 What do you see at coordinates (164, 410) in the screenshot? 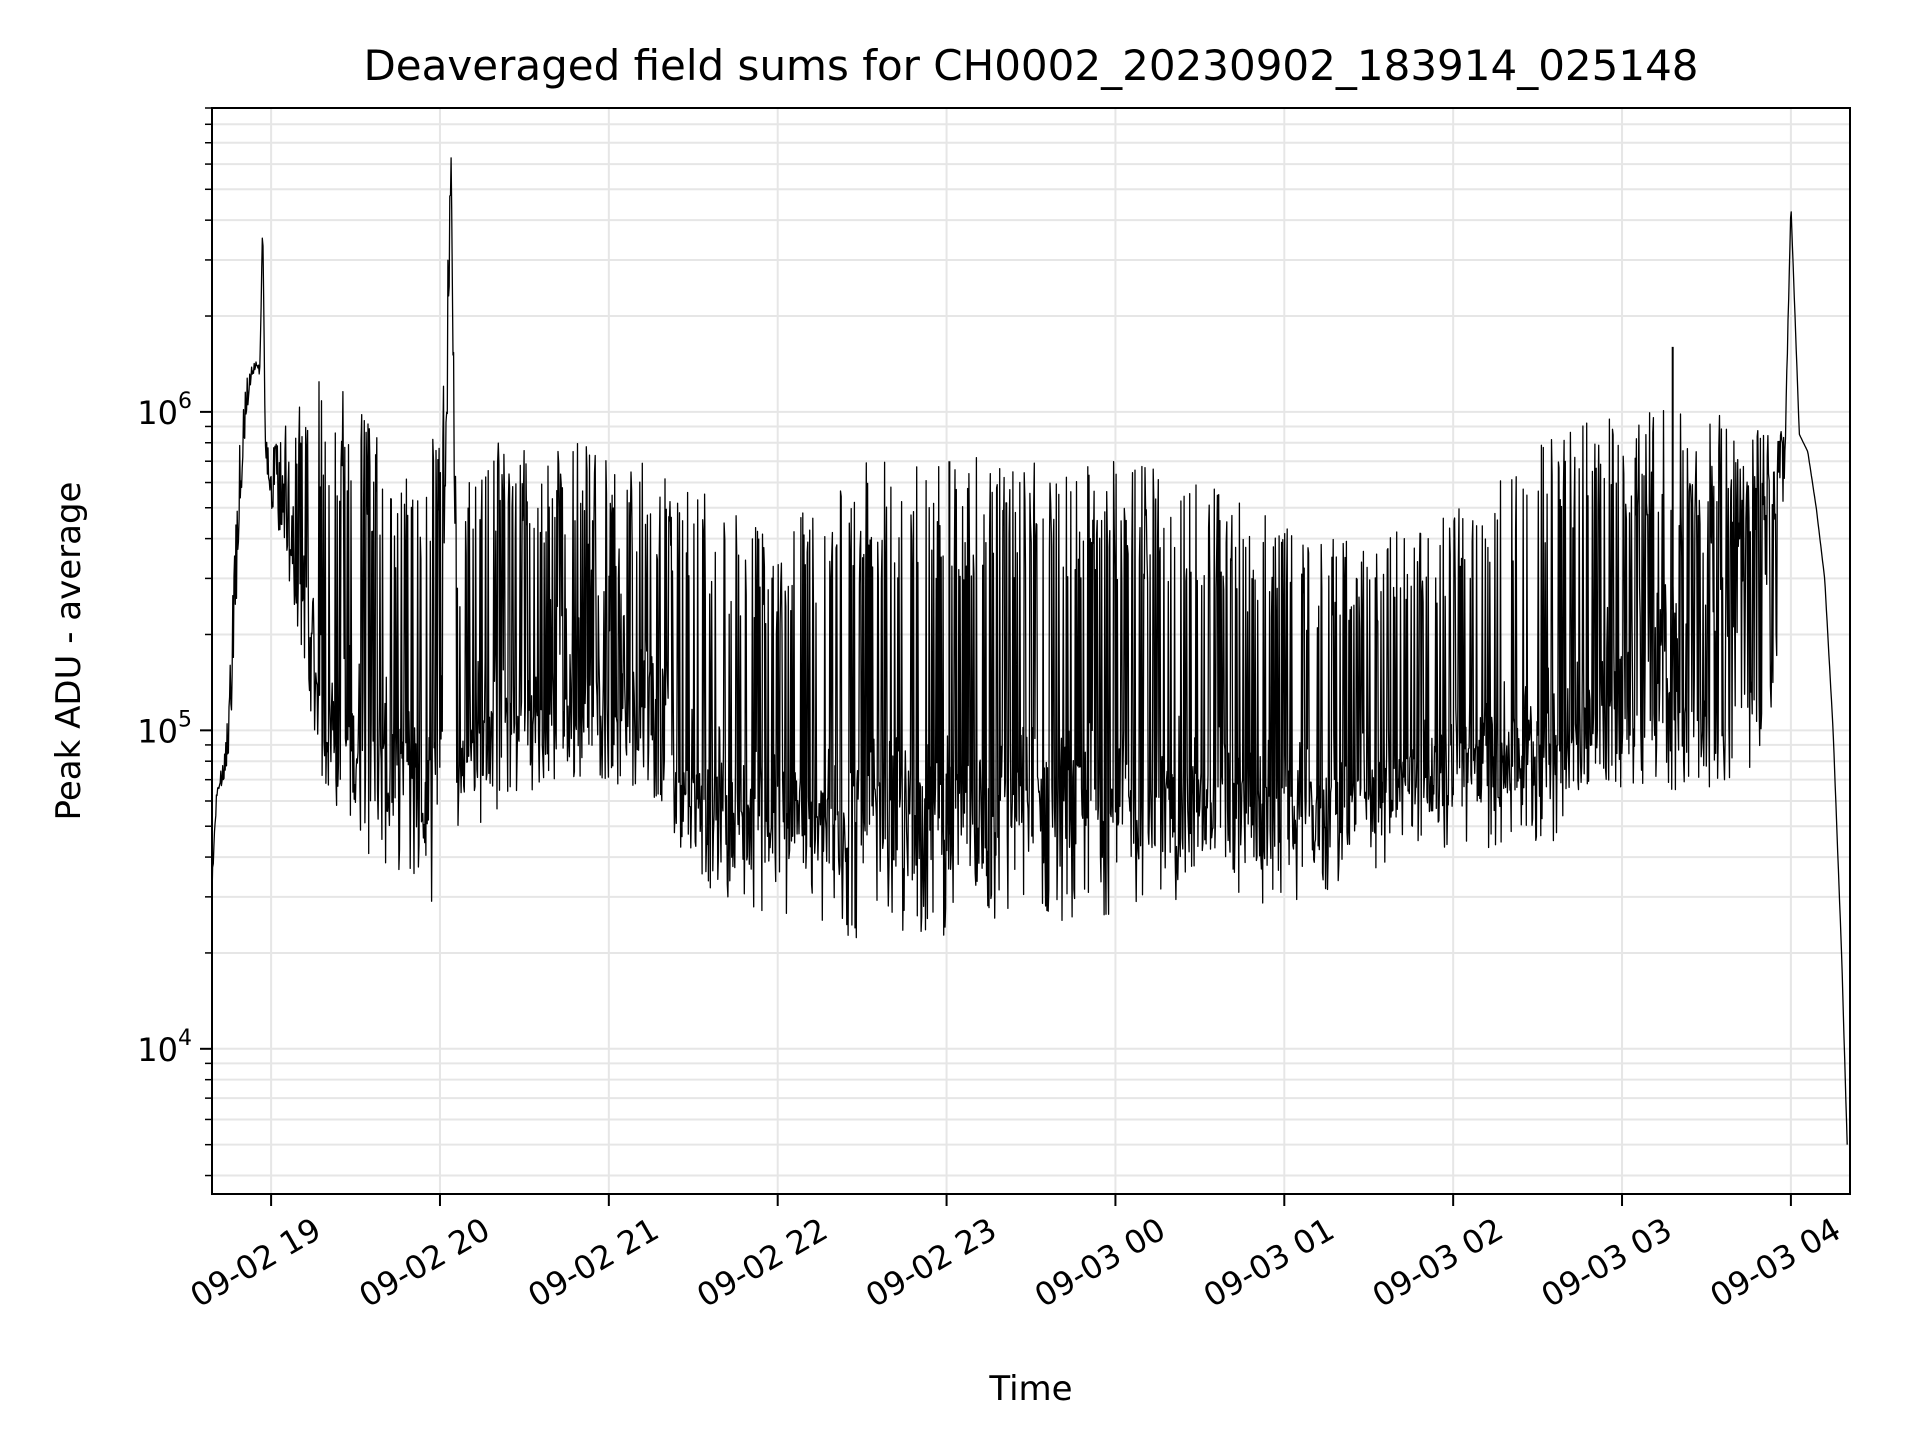
I see `y-tick-label: 10⁶` at bounding box center [164, 410].